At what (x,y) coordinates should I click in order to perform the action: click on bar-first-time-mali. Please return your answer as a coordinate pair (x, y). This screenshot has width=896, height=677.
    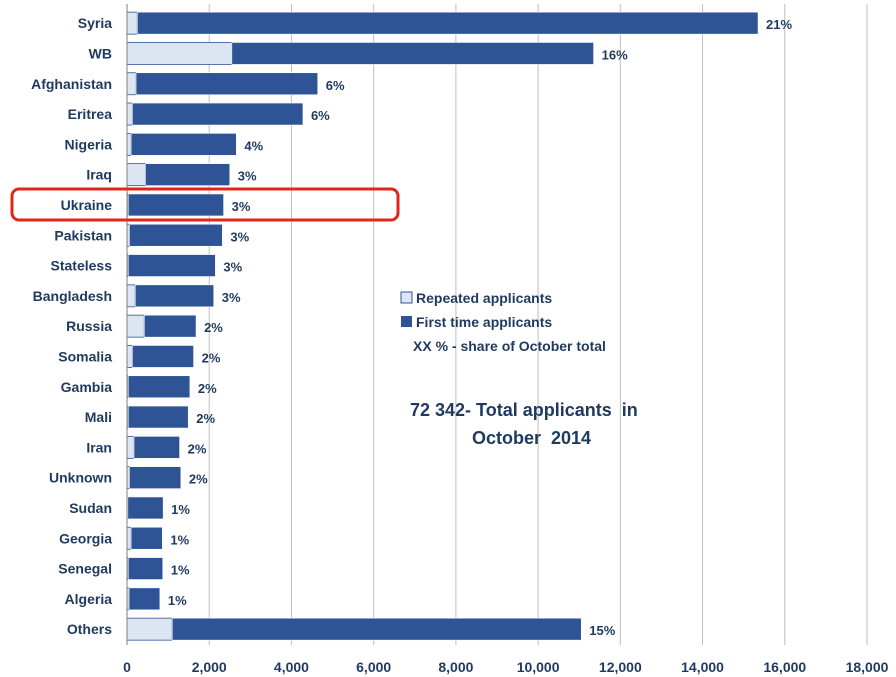
    Looking at the image, I should click on (158, 417).